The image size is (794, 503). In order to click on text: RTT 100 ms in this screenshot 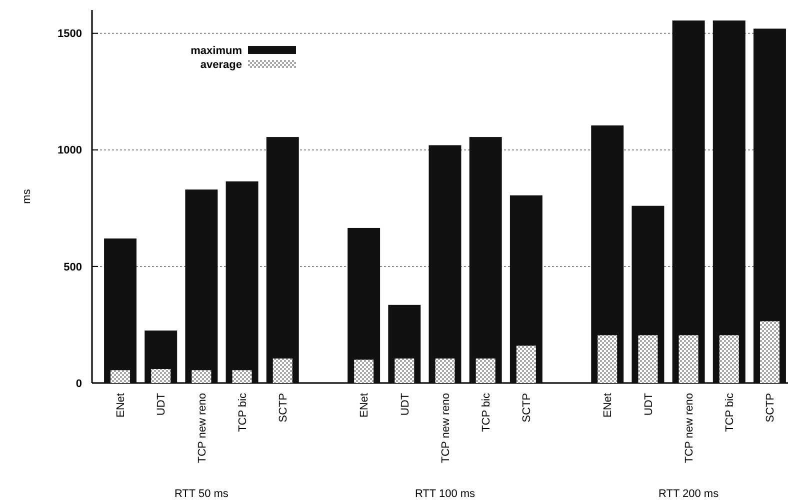, I will do `click(445, 494)`.